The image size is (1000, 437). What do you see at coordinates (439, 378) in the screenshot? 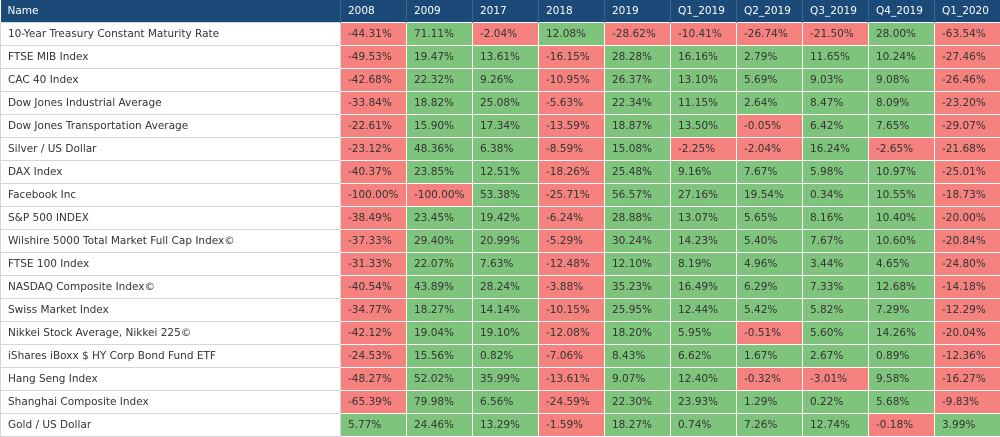
I see `return-cell: 52.02%` at bounding box center [439, 378].